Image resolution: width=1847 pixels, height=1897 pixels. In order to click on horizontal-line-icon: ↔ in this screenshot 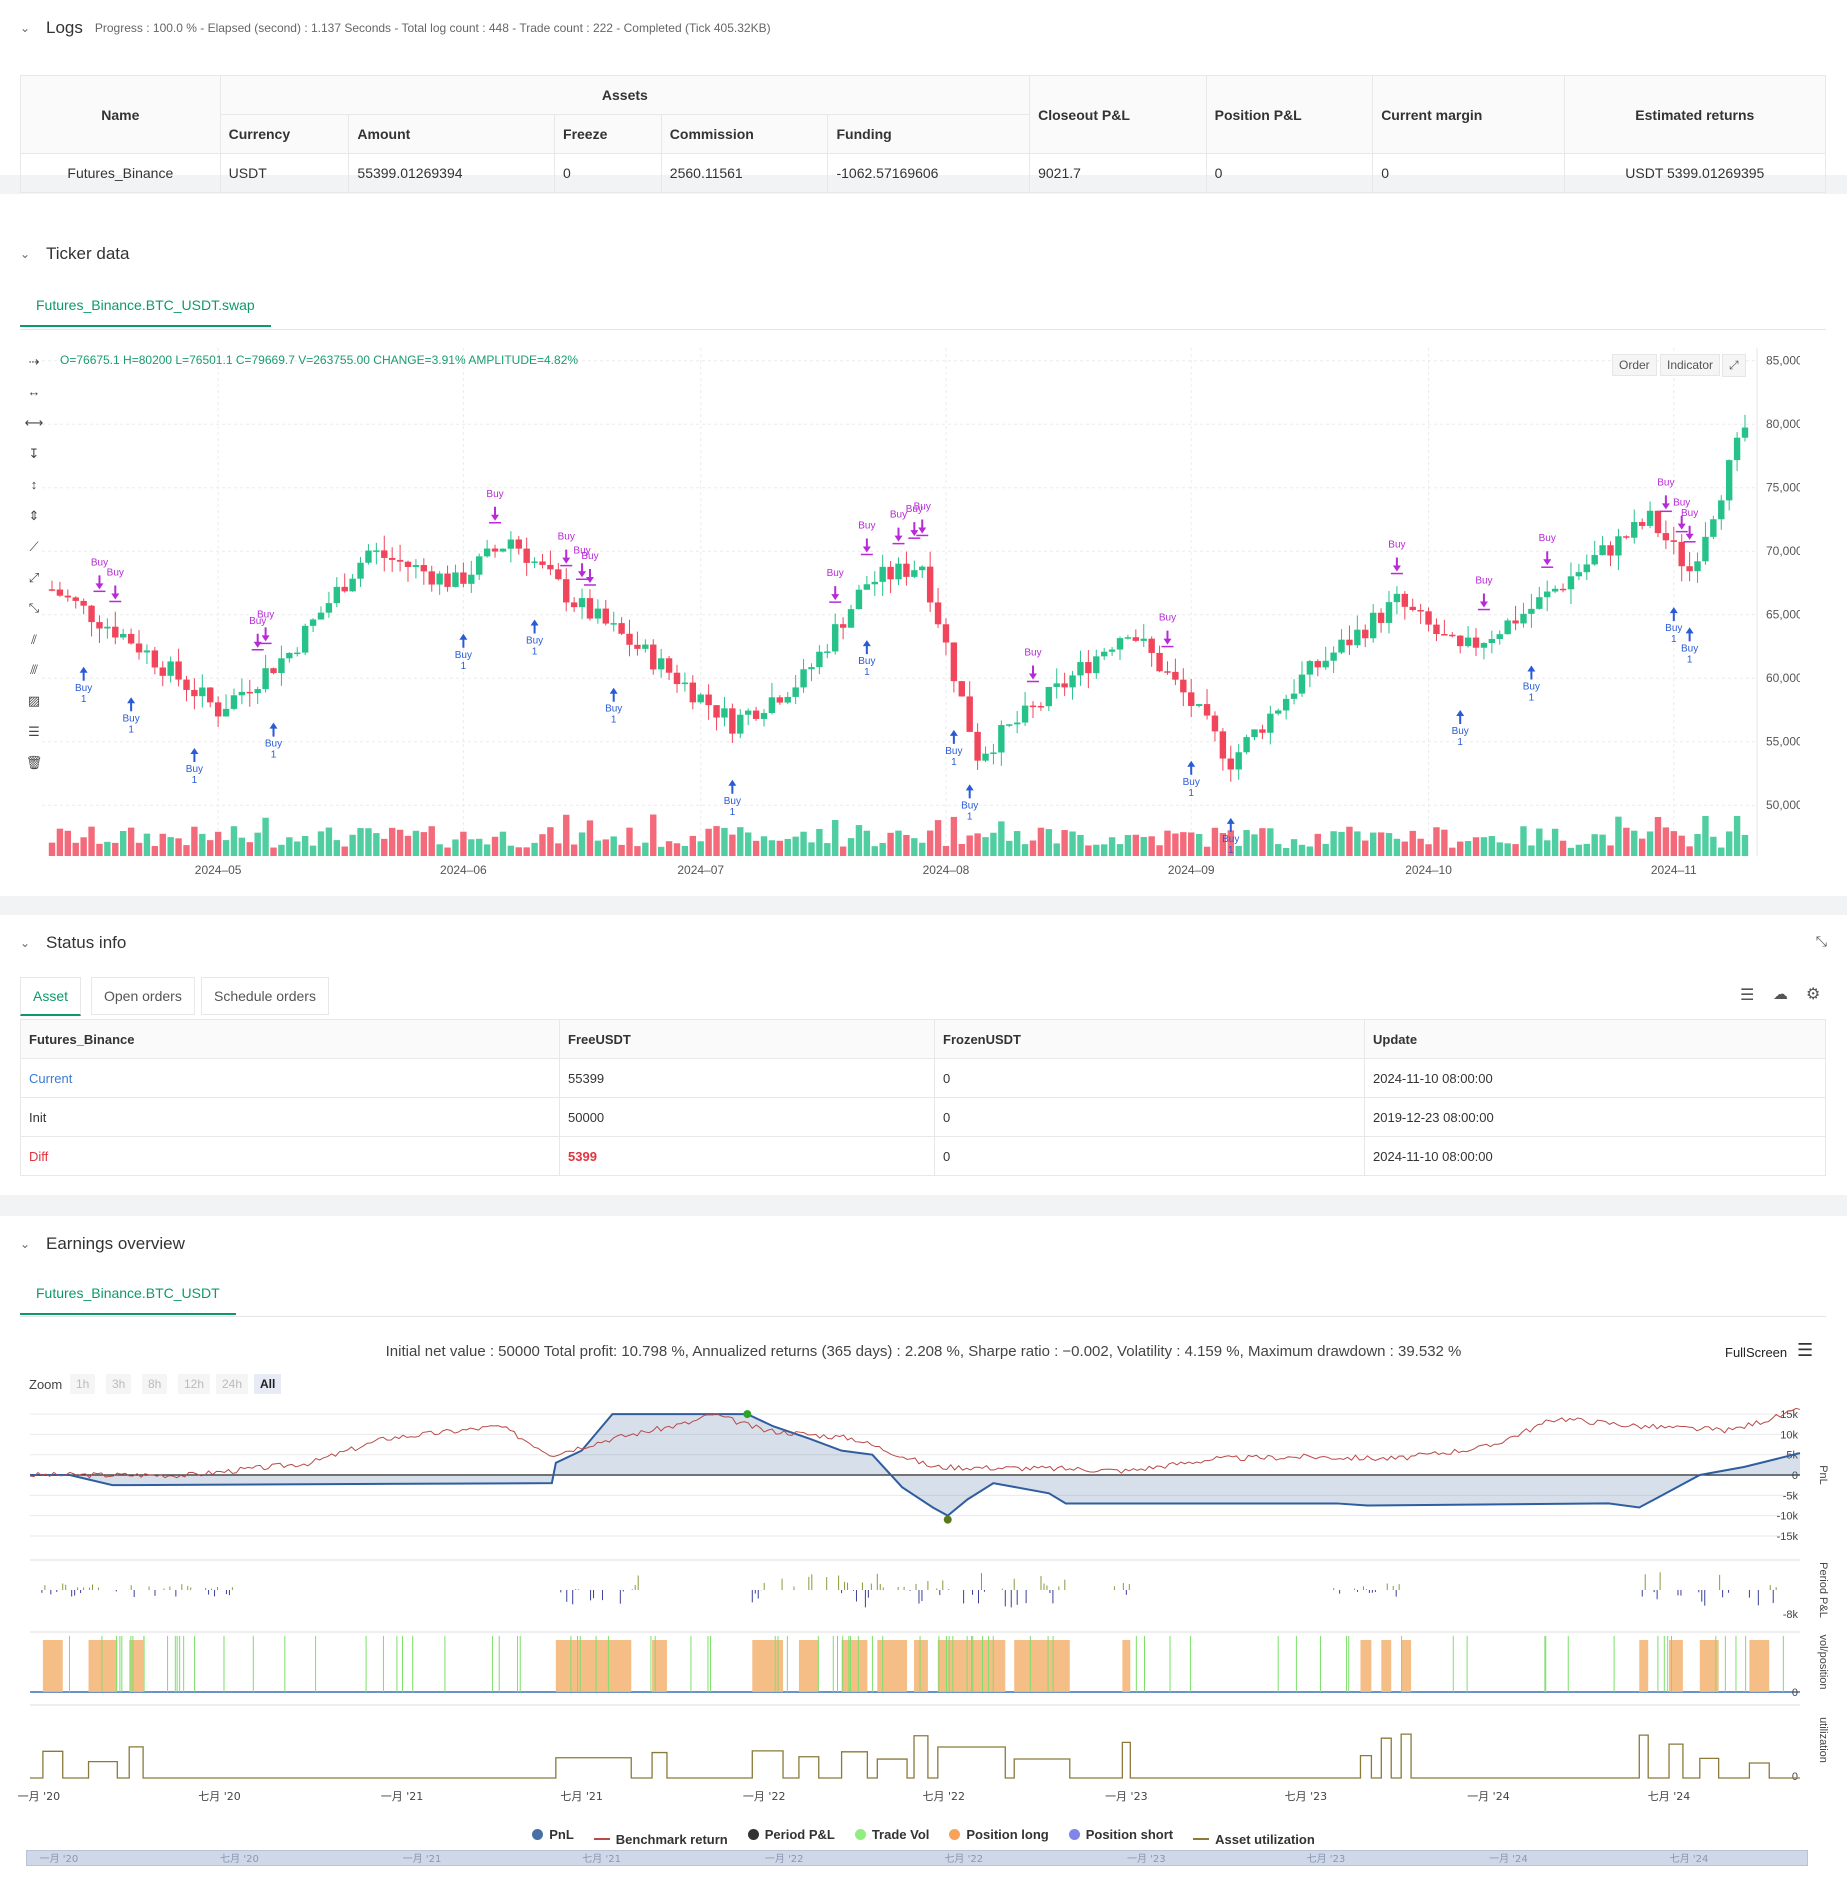, I will do `click(34, 391)`.